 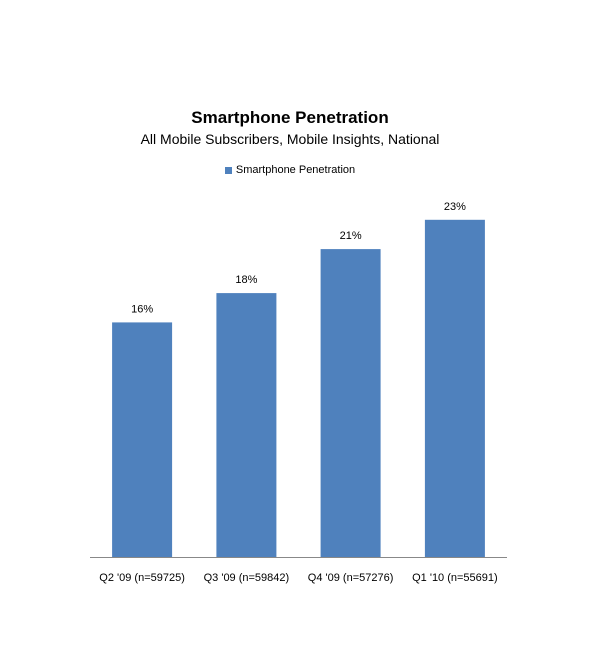 What do you see at coordinates (142, 578) in the screenshot?
I see `x-tick-label-0: Q2 '09 (n=59725)` at bounding box center [142, 578].